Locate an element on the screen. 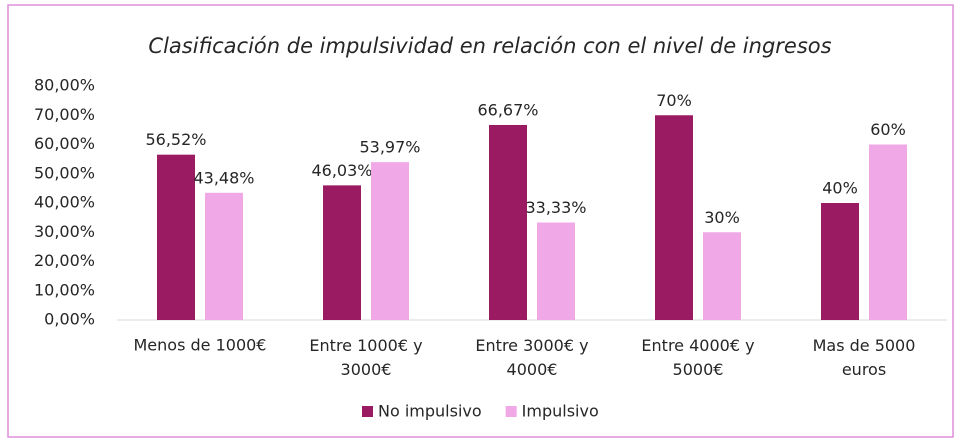  x-tick-label: Mas de 5000 euros is located at coordinates (864, 357).